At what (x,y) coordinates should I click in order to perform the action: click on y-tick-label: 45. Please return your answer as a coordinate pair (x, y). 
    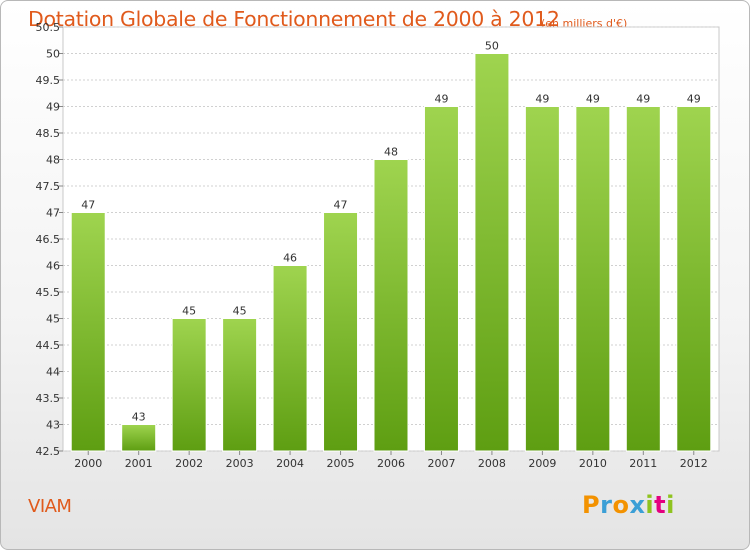
    Looking at the image, I should click on (53, 319).